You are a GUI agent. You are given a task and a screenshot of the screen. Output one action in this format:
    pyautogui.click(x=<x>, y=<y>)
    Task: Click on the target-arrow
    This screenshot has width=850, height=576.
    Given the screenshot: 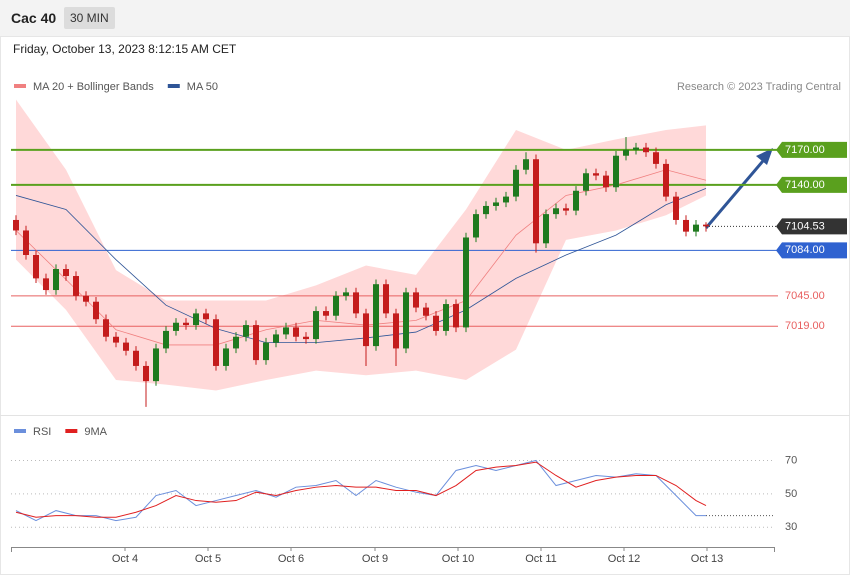 What is the action you would take?
    pyautogui.click(x=737, y=191)
    